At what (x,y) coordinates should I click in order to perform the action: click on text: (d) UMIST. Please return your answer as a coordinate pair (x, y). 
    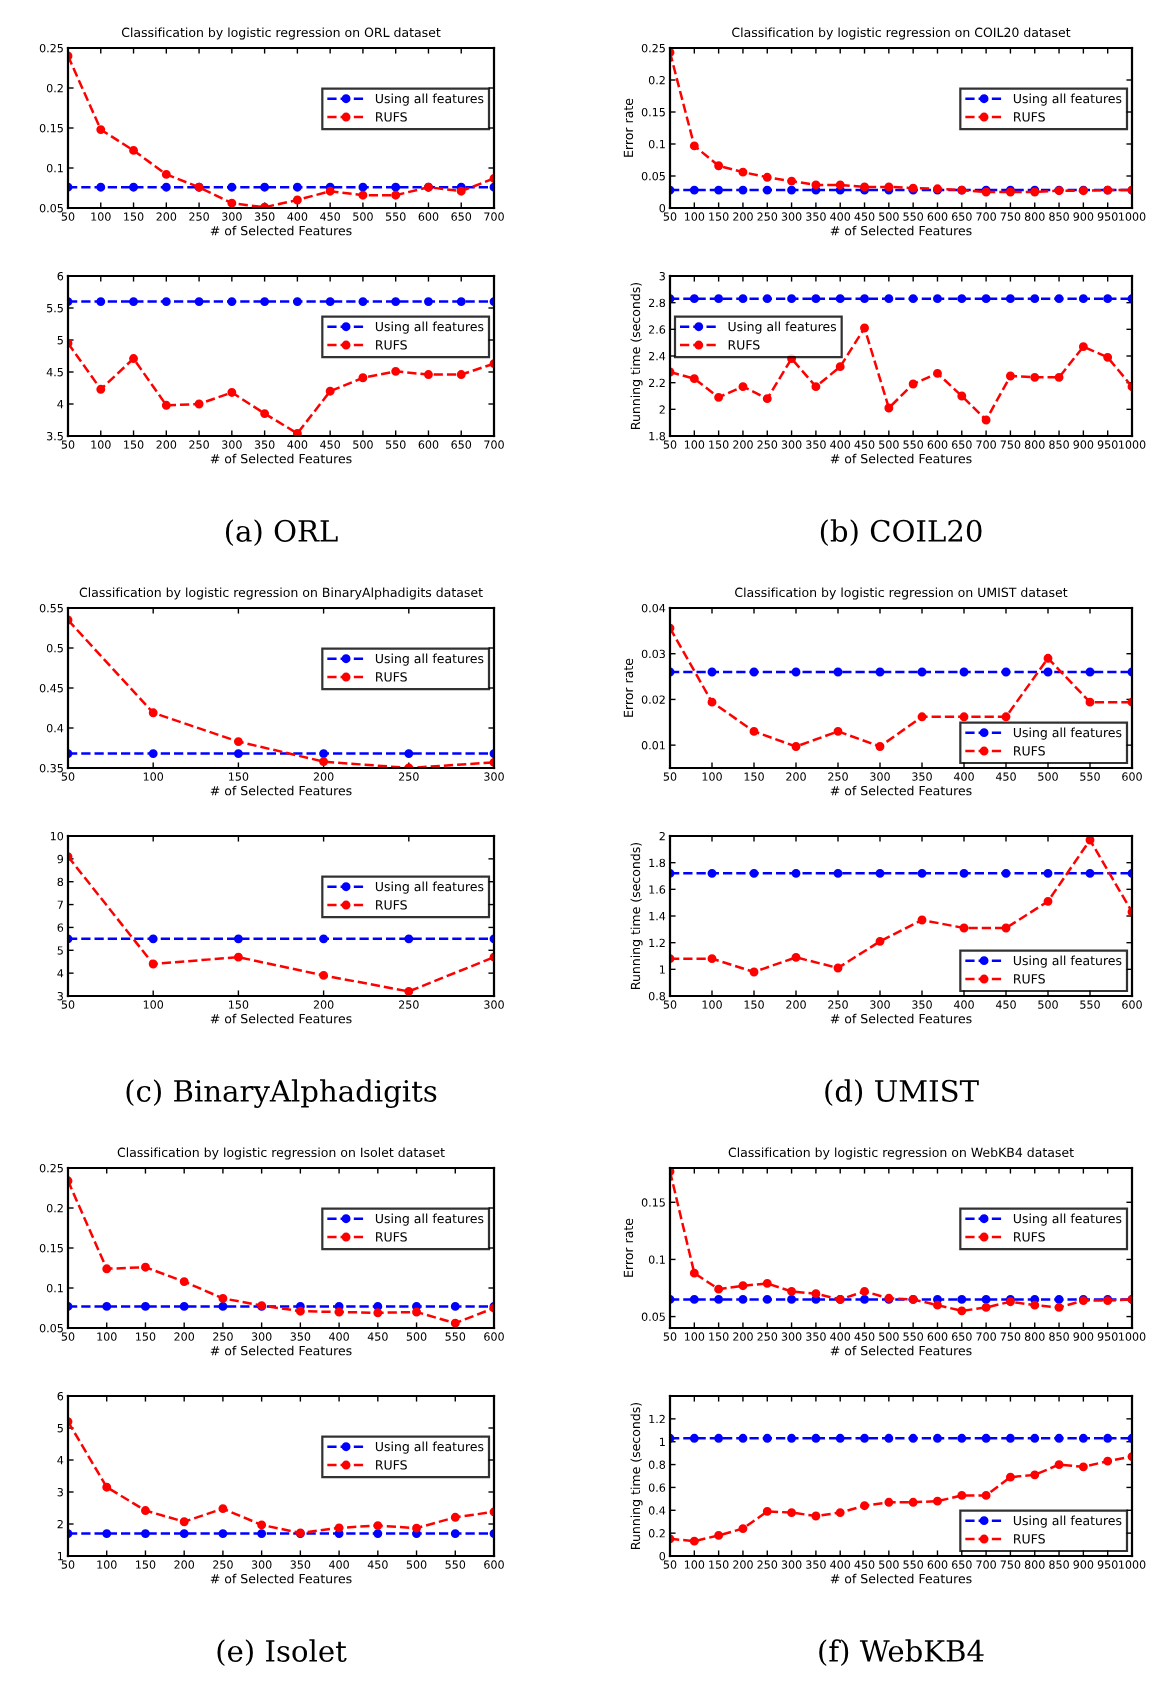
    Looking at the image, I should click on (902, 1093).